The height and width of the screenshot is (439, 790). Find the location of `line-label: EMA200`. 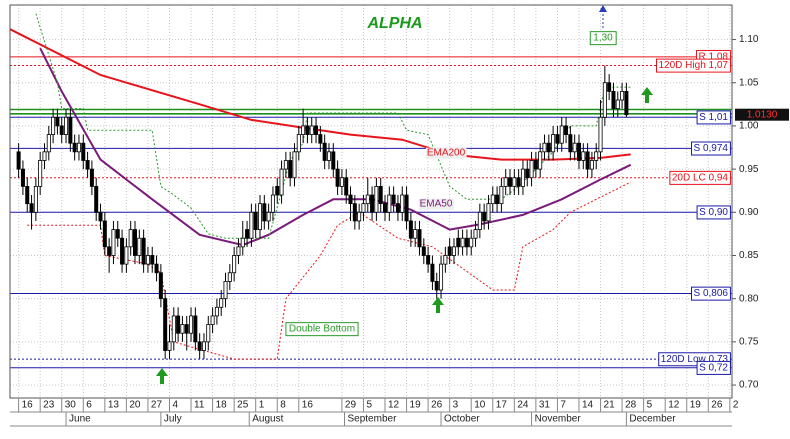

line-label: EMA200 is located at coordinates (446, 153).